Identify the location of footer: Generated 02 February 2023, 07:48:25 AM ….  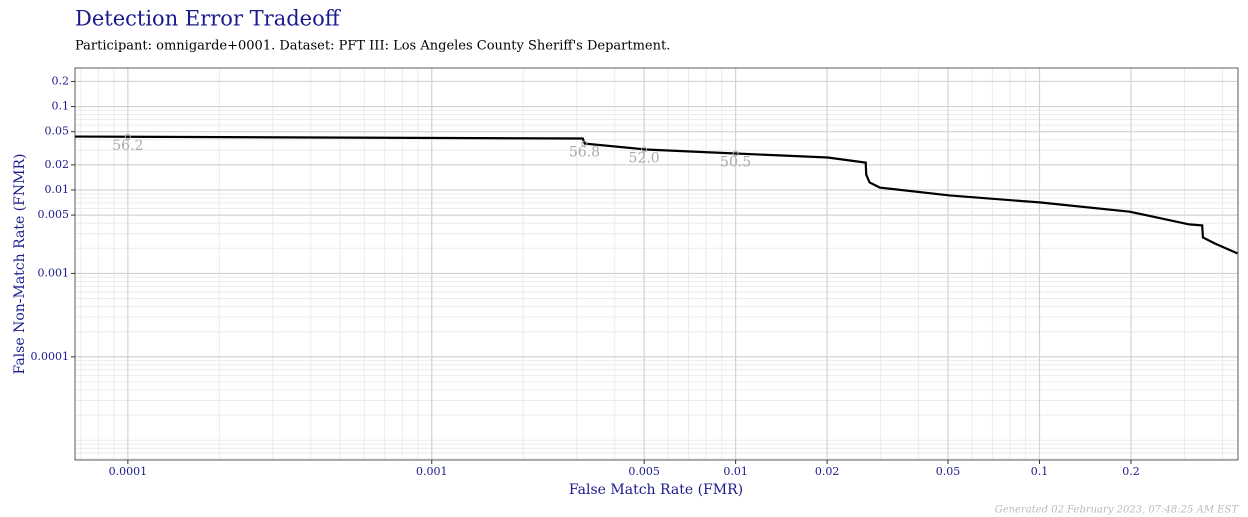
(1117, 510).